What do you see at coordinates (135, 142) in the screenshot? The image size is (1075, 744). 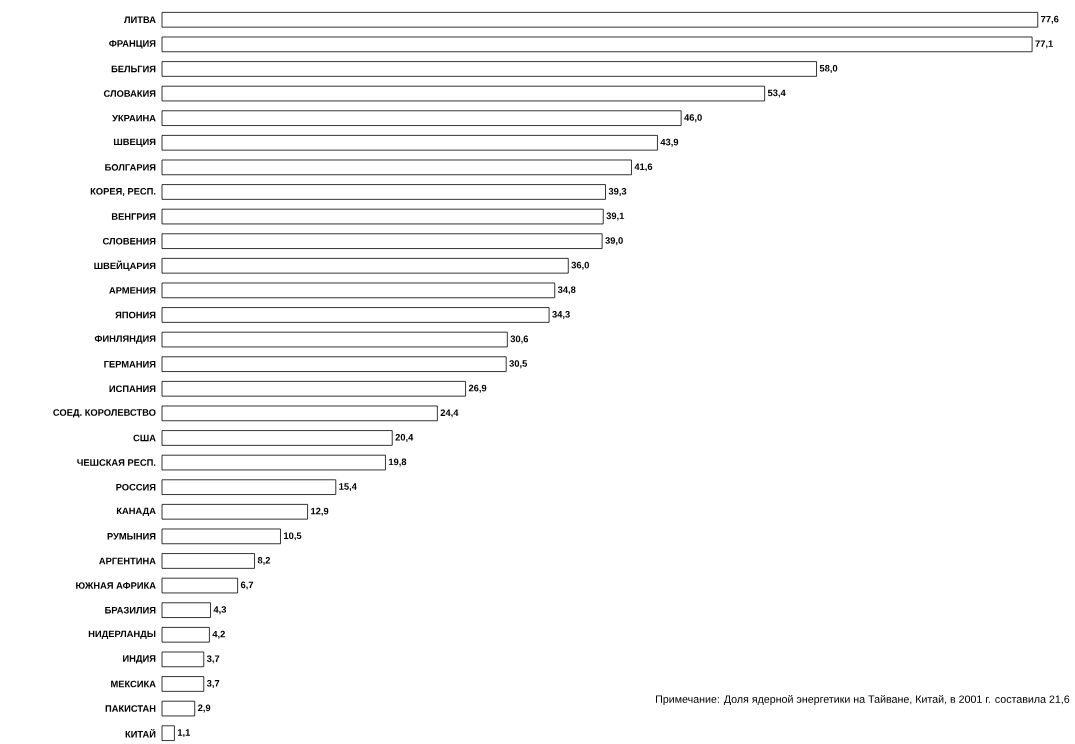 I see `y-tick-label: ШВЕЦИЯ` at bounding box center [135, 142].